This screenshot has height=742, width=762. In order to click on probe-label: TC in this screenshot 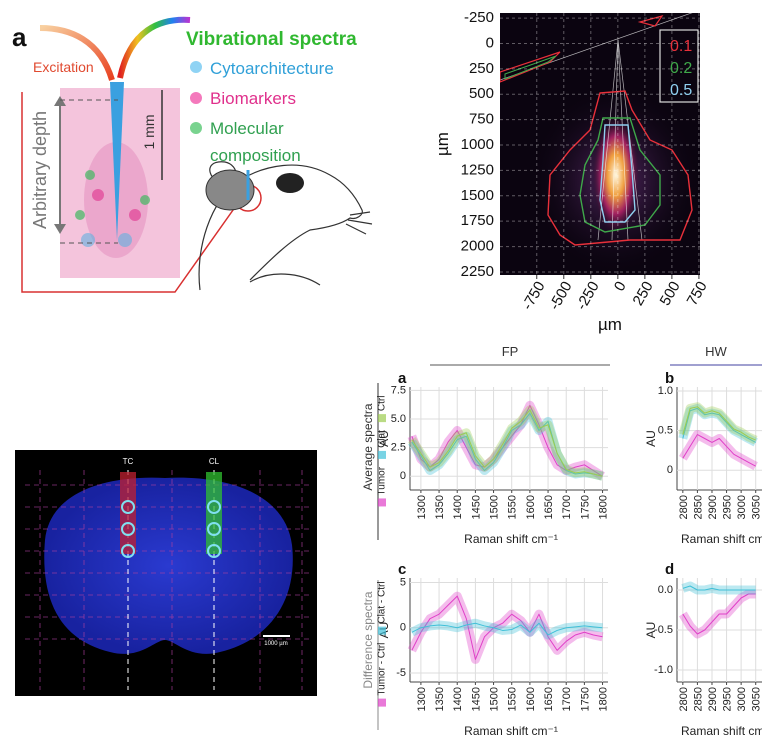, I will do `click(128, 461)`.